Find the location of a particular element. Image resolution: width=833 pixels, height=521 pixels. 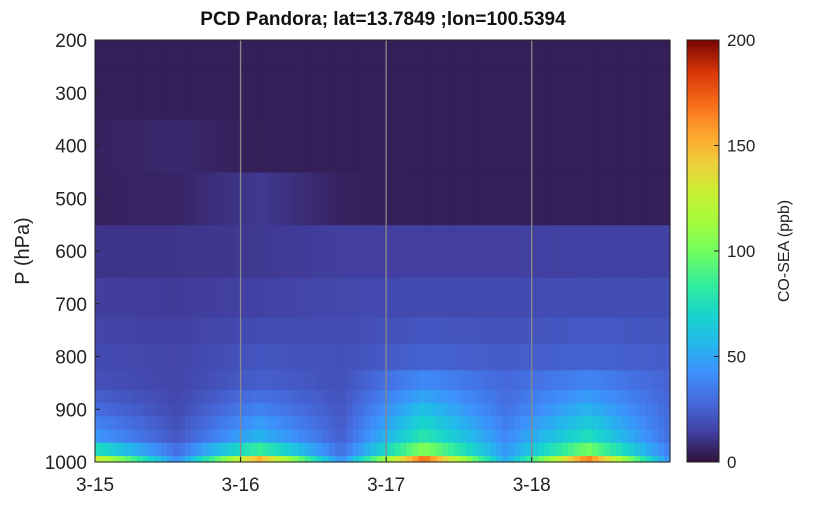

colorbar is located at coordinates (703, 251).